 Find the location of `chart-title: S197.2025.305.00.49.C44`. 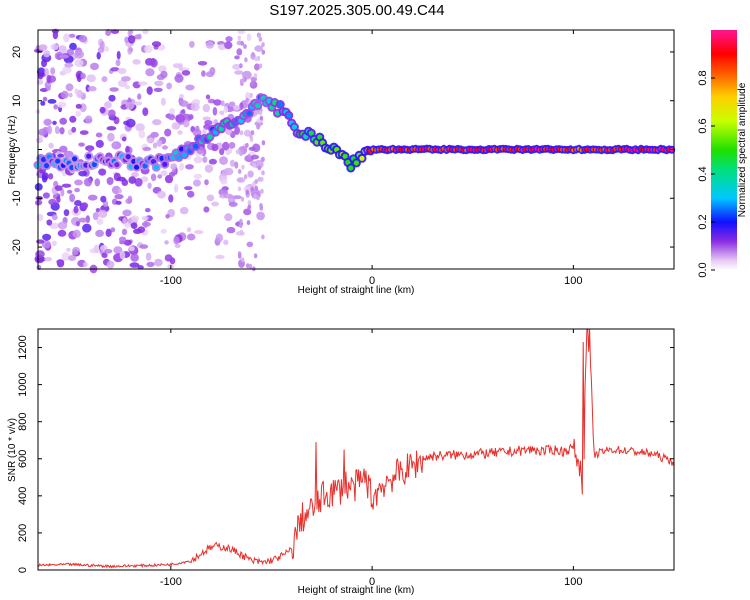

chart-title: S197.2025.305.00.49.C44 is located at coordinates (356, 10).